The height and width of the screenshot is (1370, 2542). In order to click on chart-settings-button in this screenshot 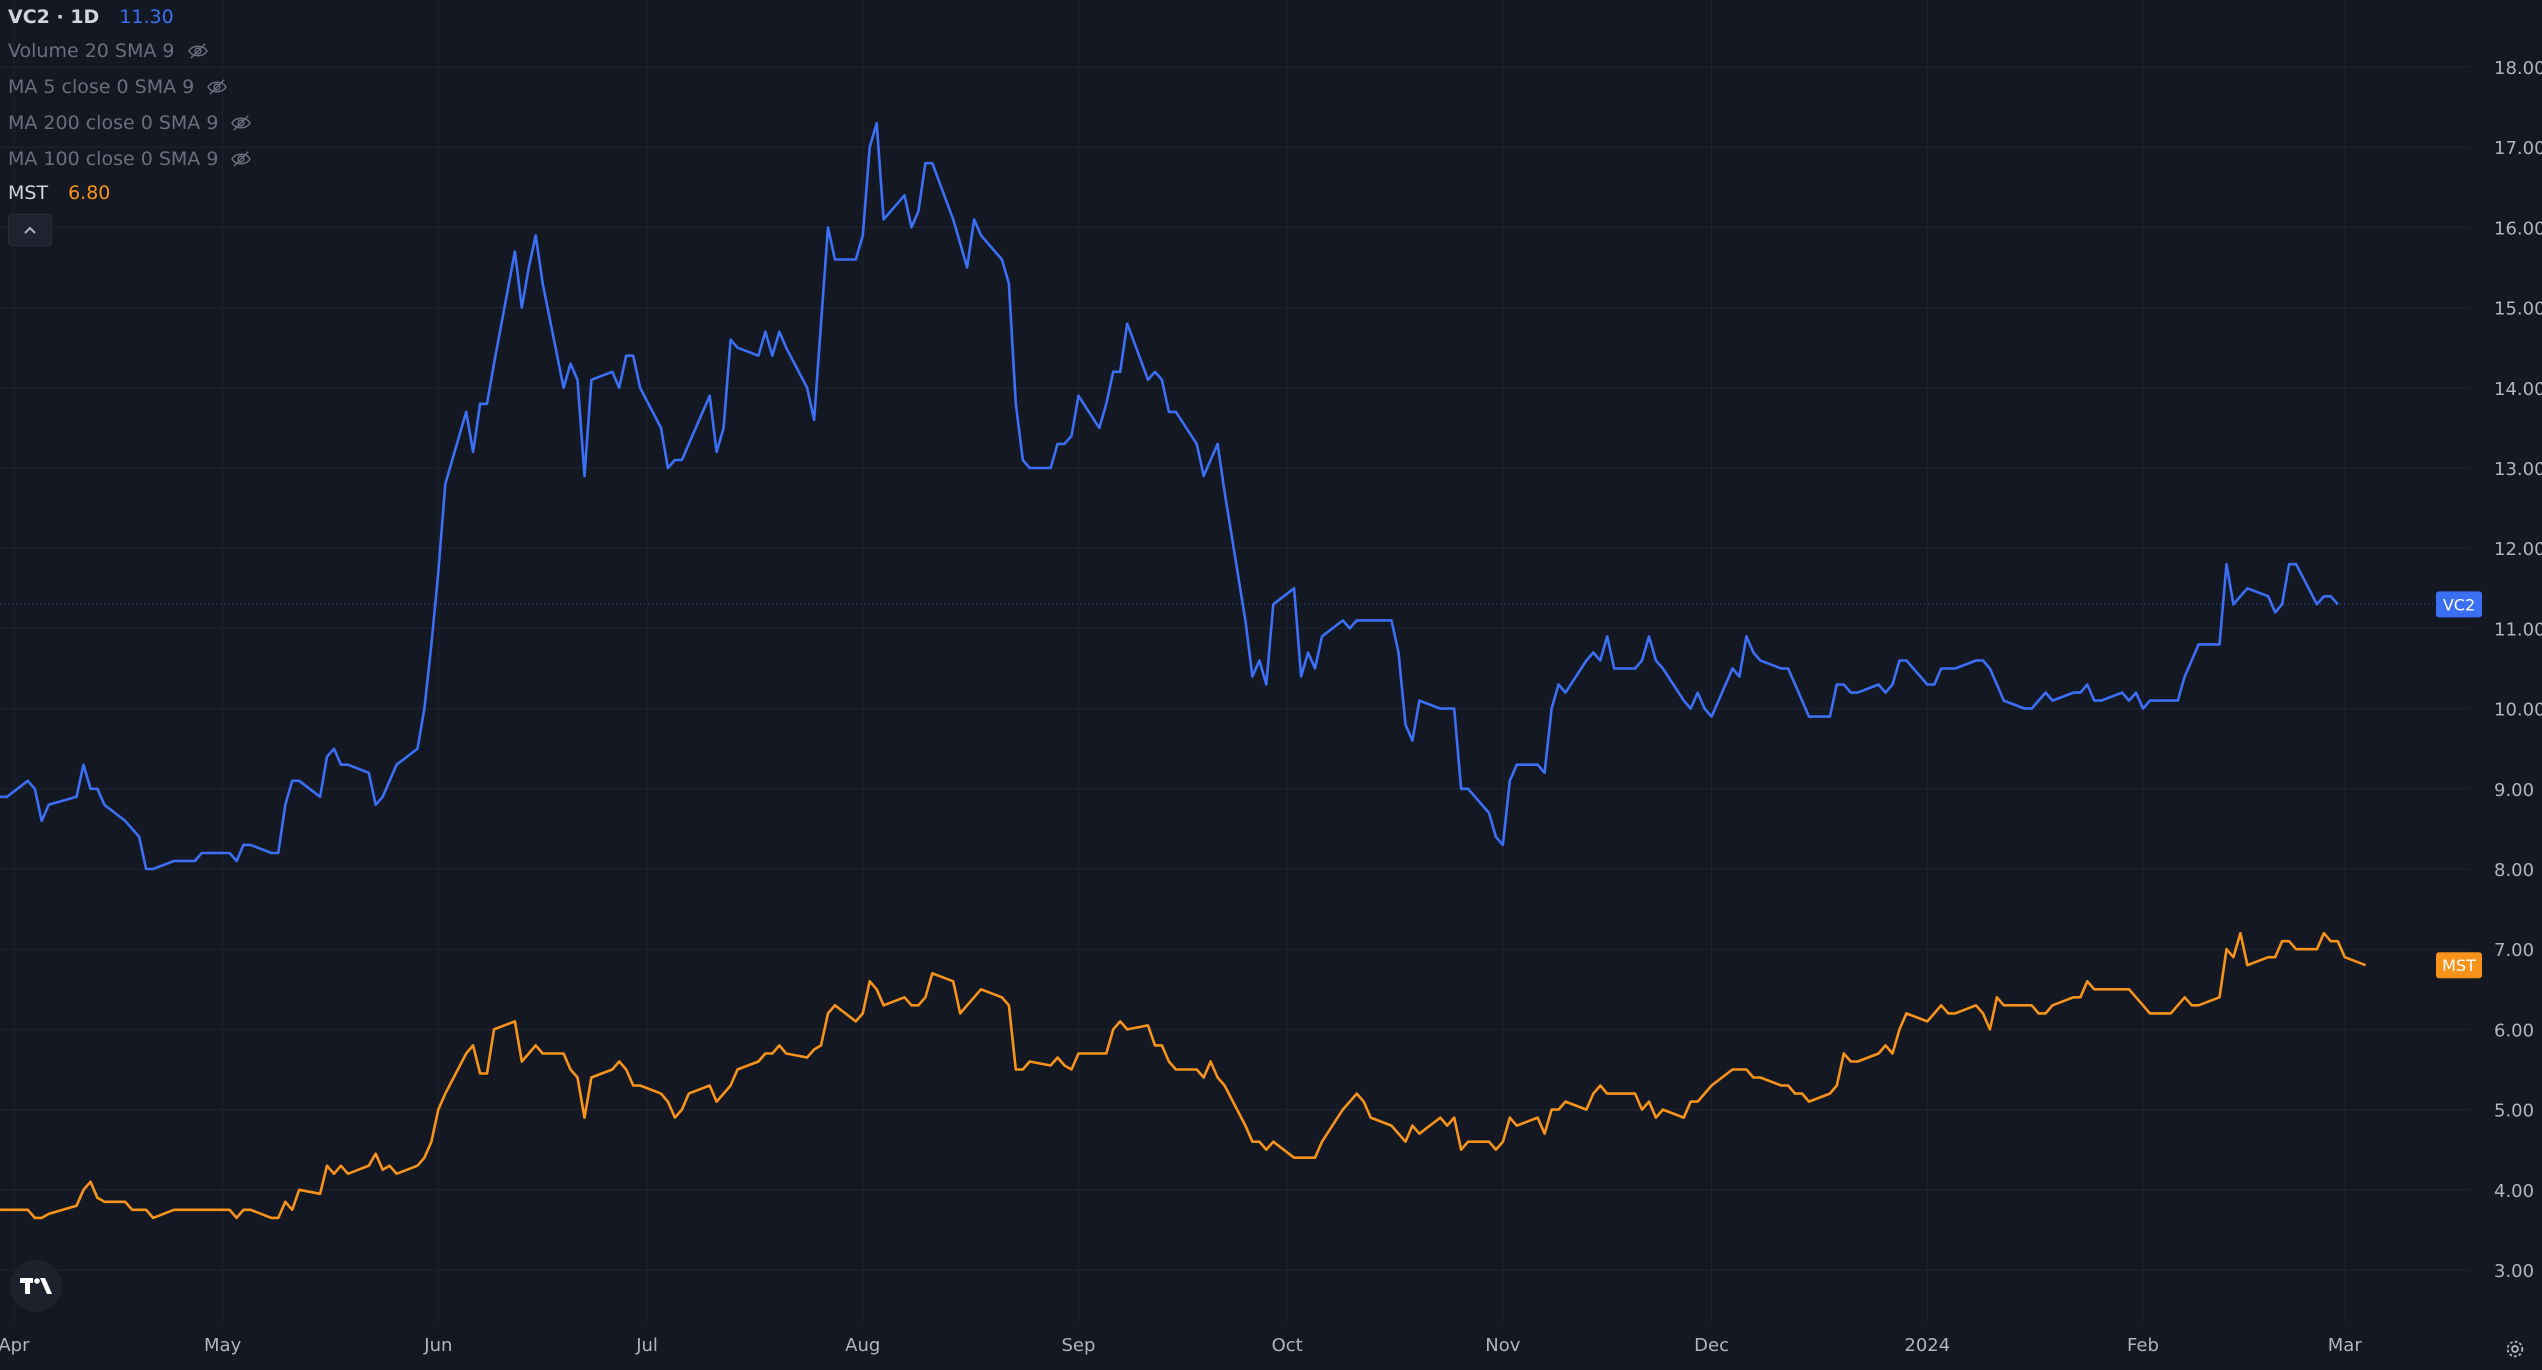, I will do `click(2515, 1349)`.